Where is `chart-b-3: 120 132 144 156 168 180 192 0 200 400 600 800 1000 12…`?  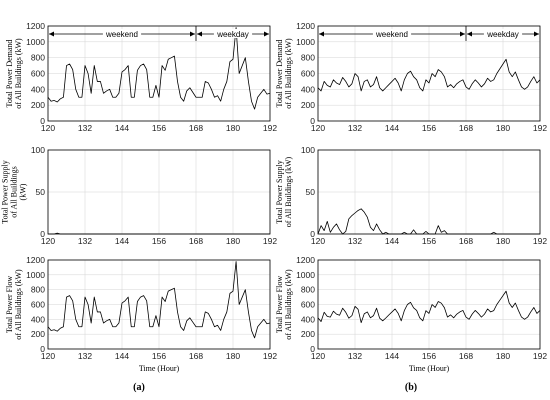
chart-b-3: 120 132 144 156 168 180 192 0 200 400 600 800 1000 12… is located at coordinates (411, 314).